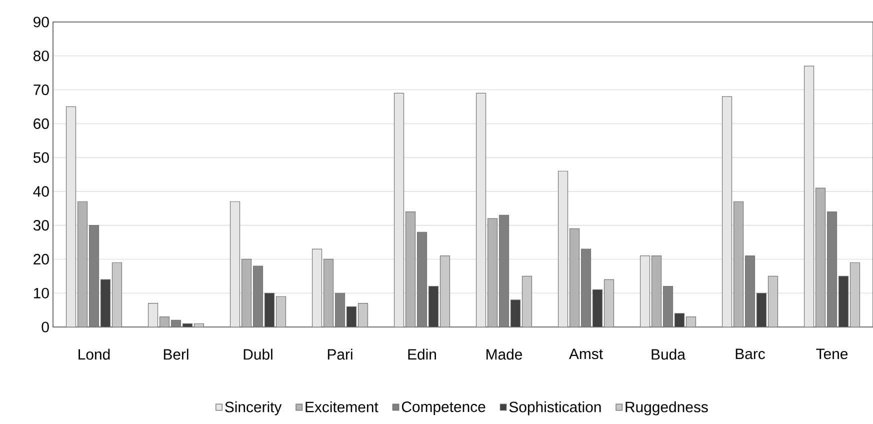 This screenshot has width=873, height=424. Describe the element at coordinates (504, 354) in the screenshot. I see `x-tick-label: Made` at that location.